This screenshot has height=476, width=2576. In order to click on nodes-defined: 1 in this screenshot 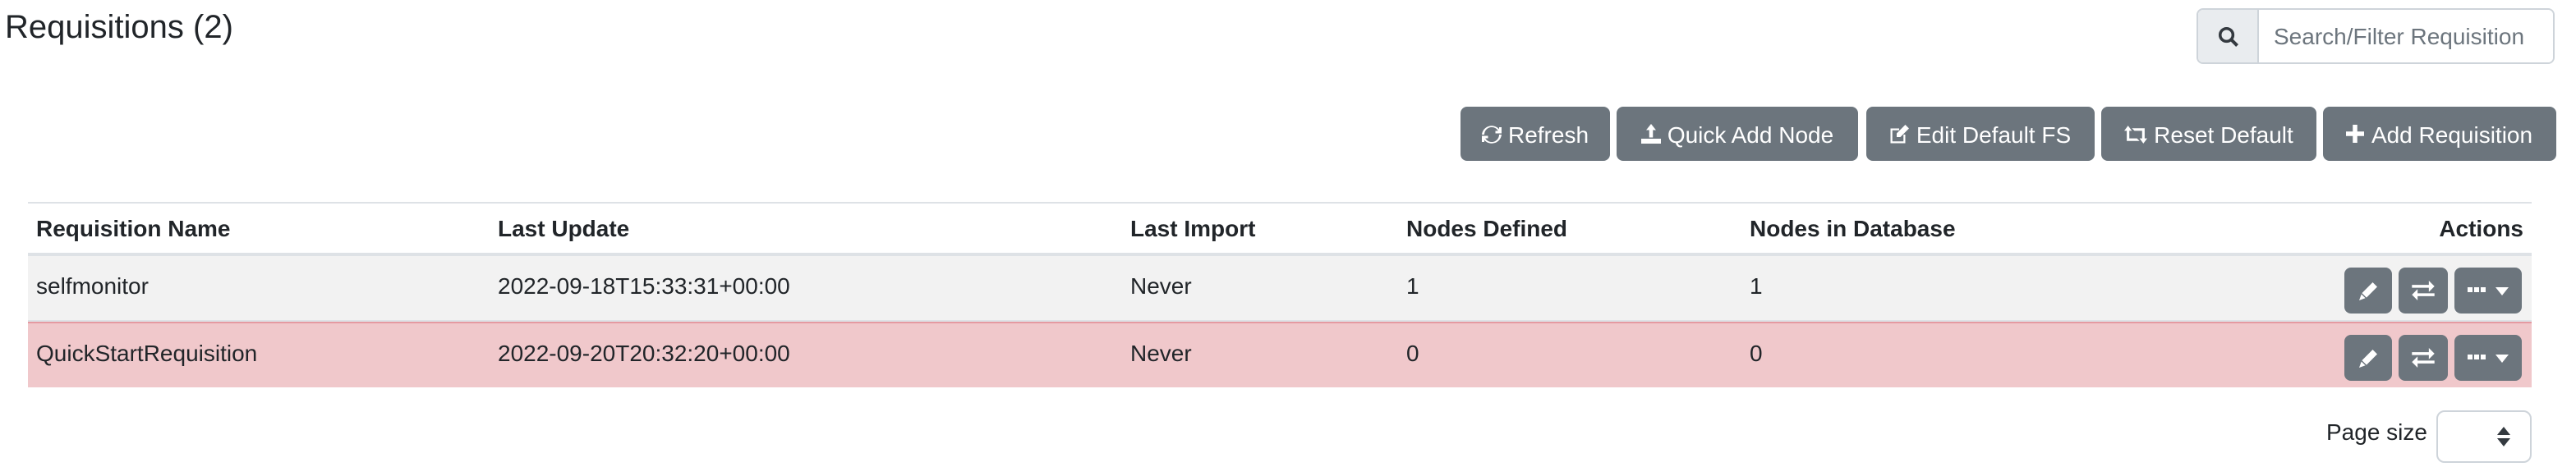, I will do `click(1412, 285)`.